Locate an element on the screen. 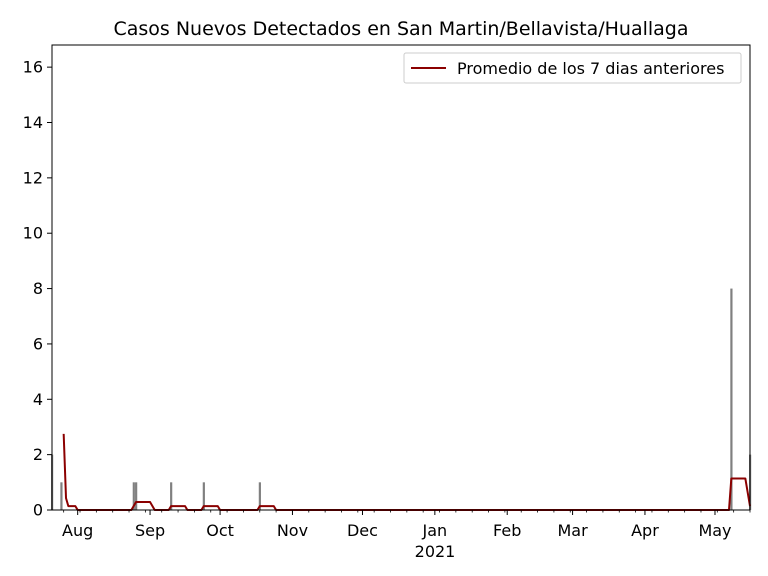 Image resolution: width=768 pixels, height=576 pixels. x-tick-label: Dec is located at coordinates (362, 530).